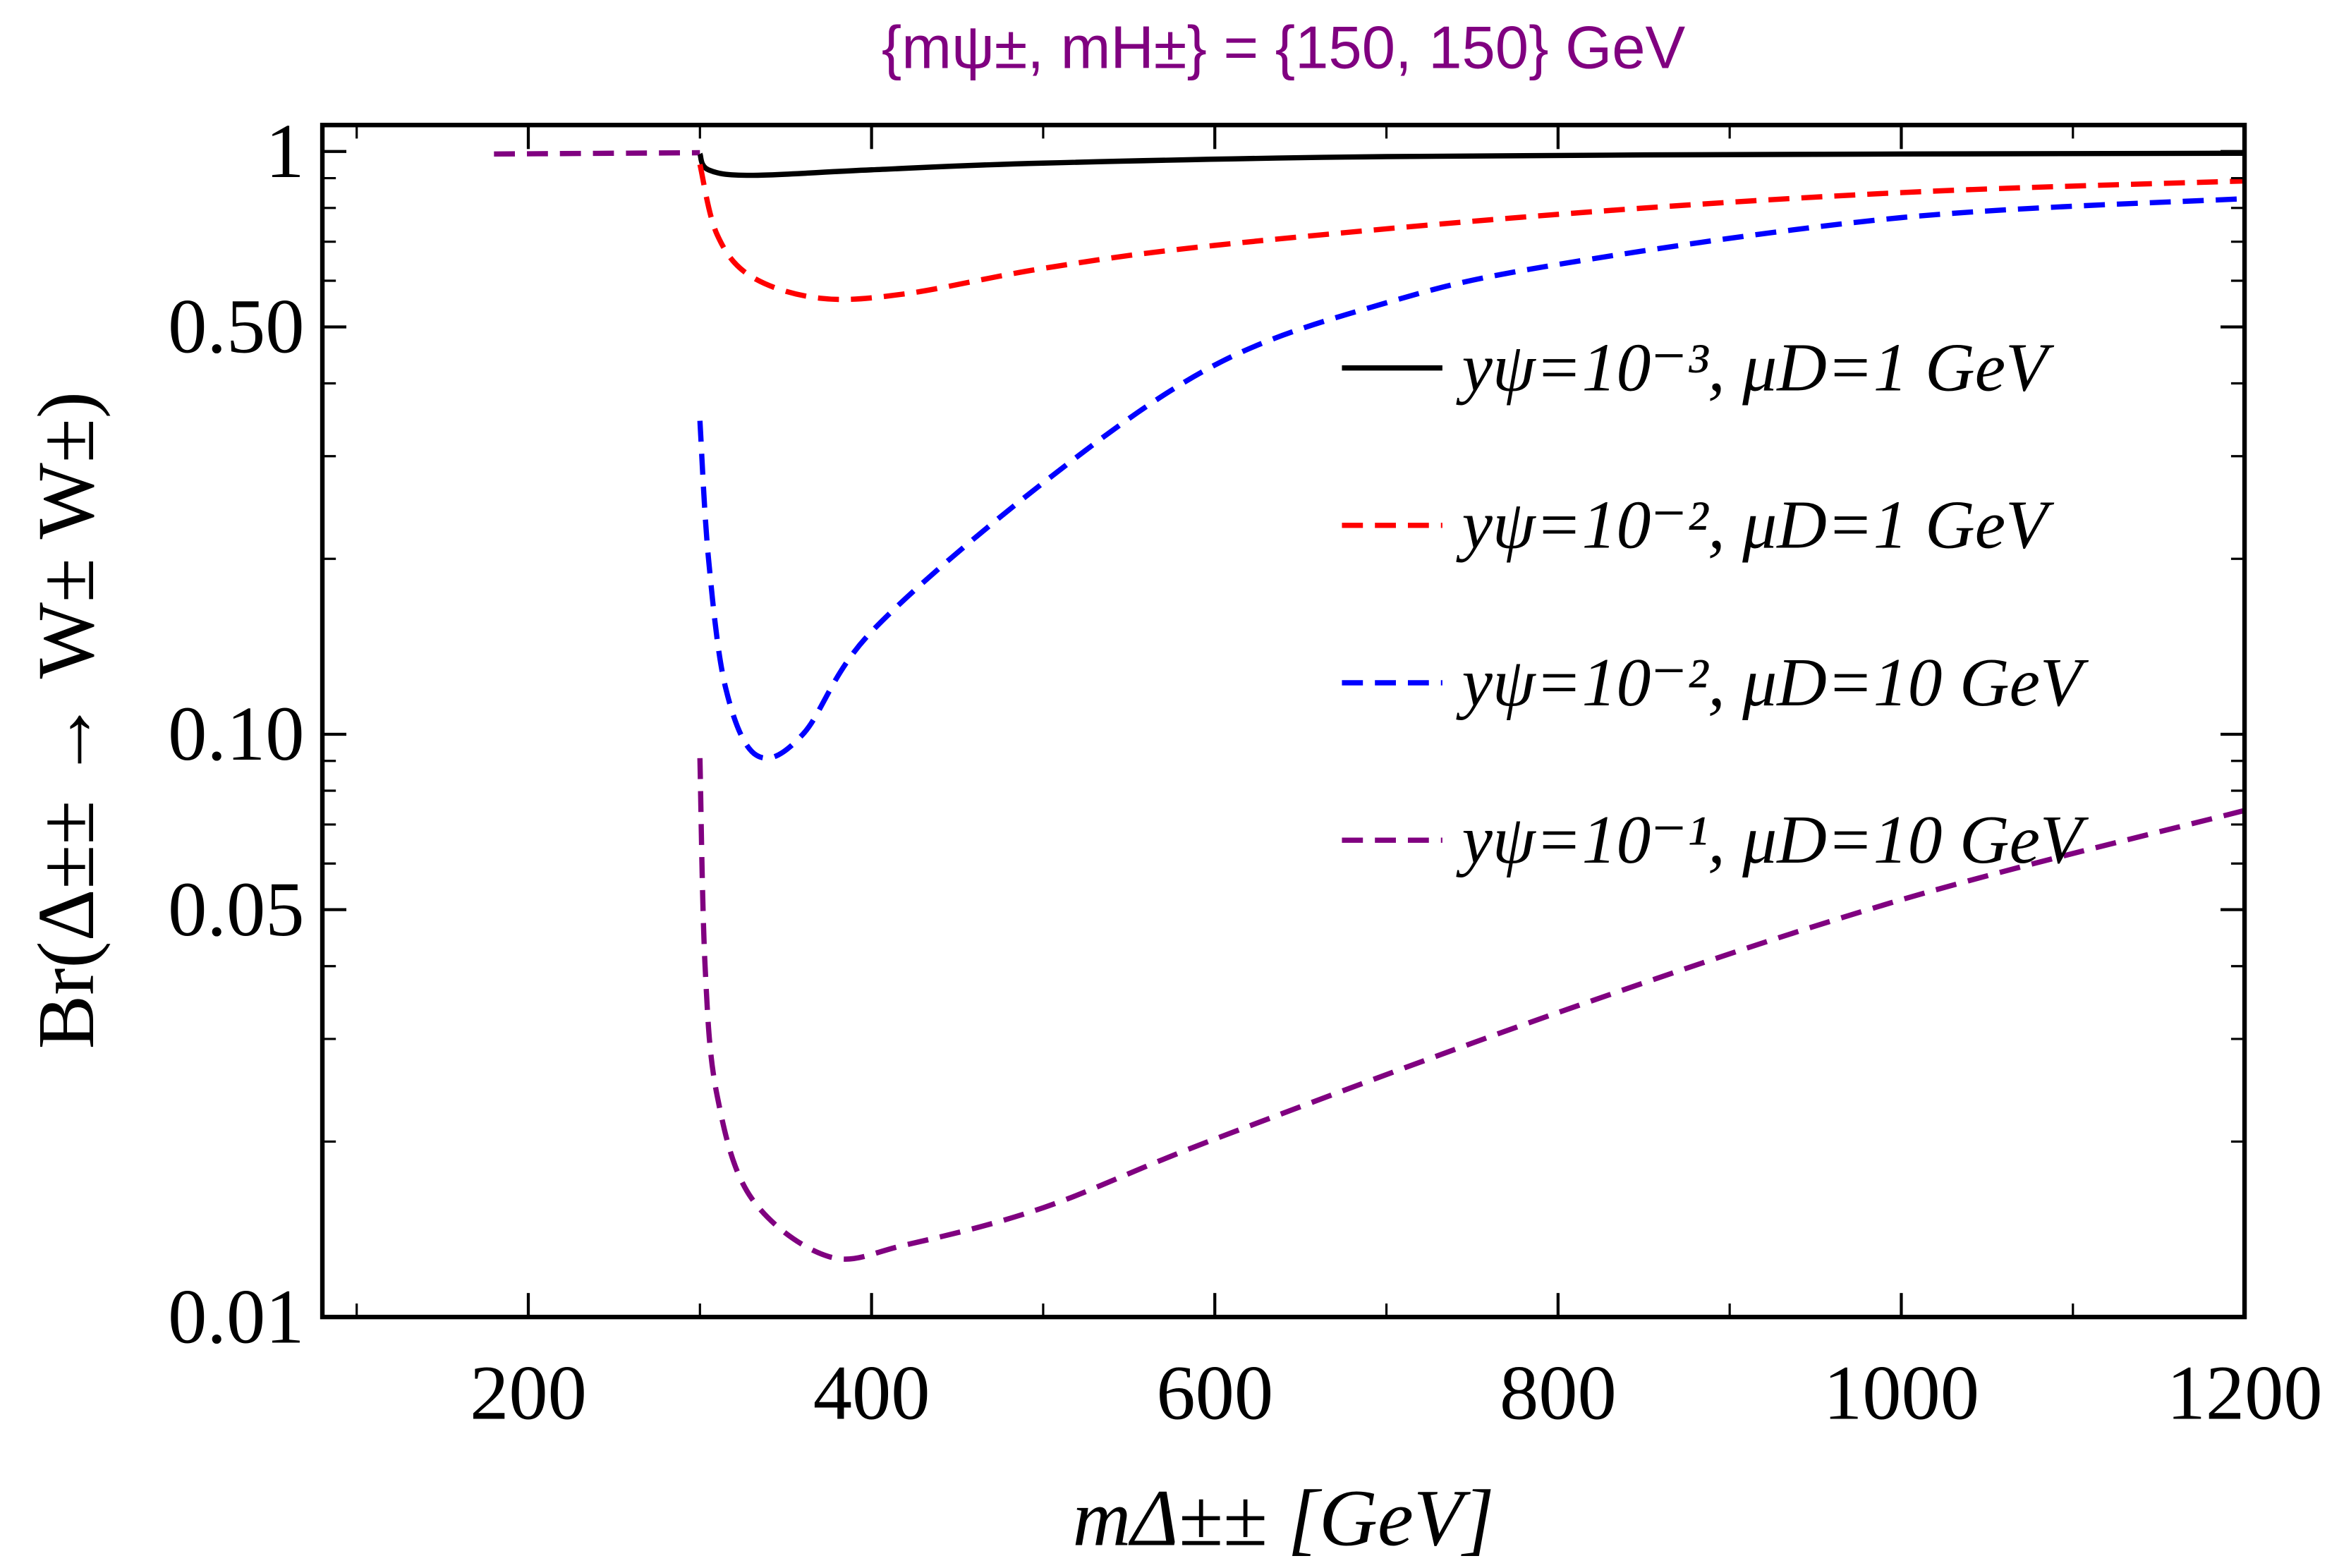 The width and height of the screenshot is (2351, 1568). Describe the element at coordinates (1214, 1393) in the screenshot. I see `x-tick-label: 600` at that location.